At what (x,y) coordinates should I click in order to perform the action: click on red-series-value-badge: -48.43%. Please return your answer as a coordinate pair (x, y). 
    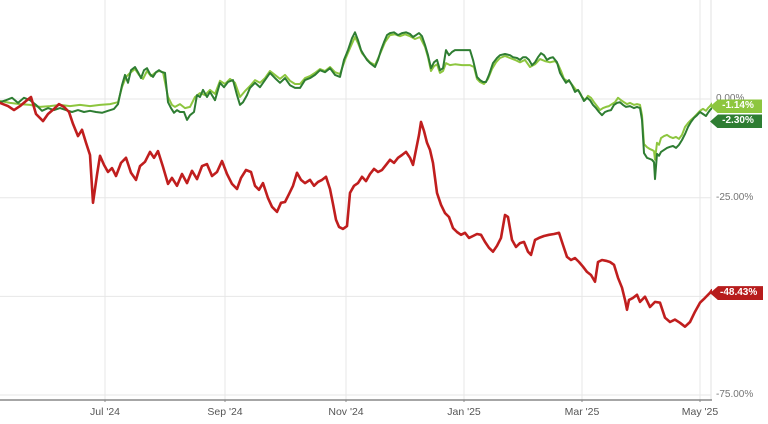
    Looking at the image, I should click on (737, 293).